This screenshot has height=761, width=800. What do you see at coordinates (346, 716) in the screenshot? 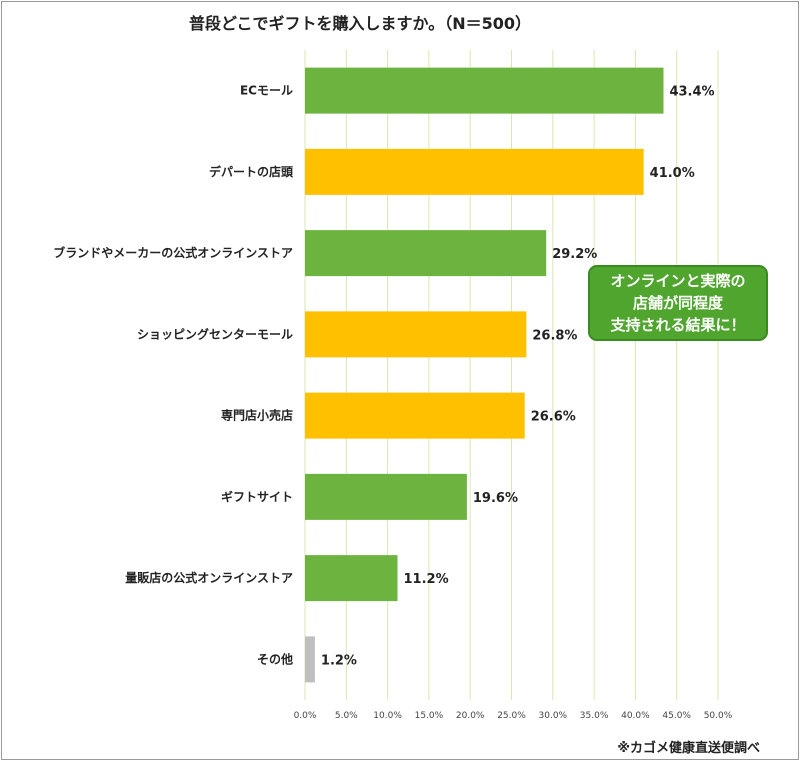
I see `x-tick-label: 5.0%` at bounding box center [346, 716].